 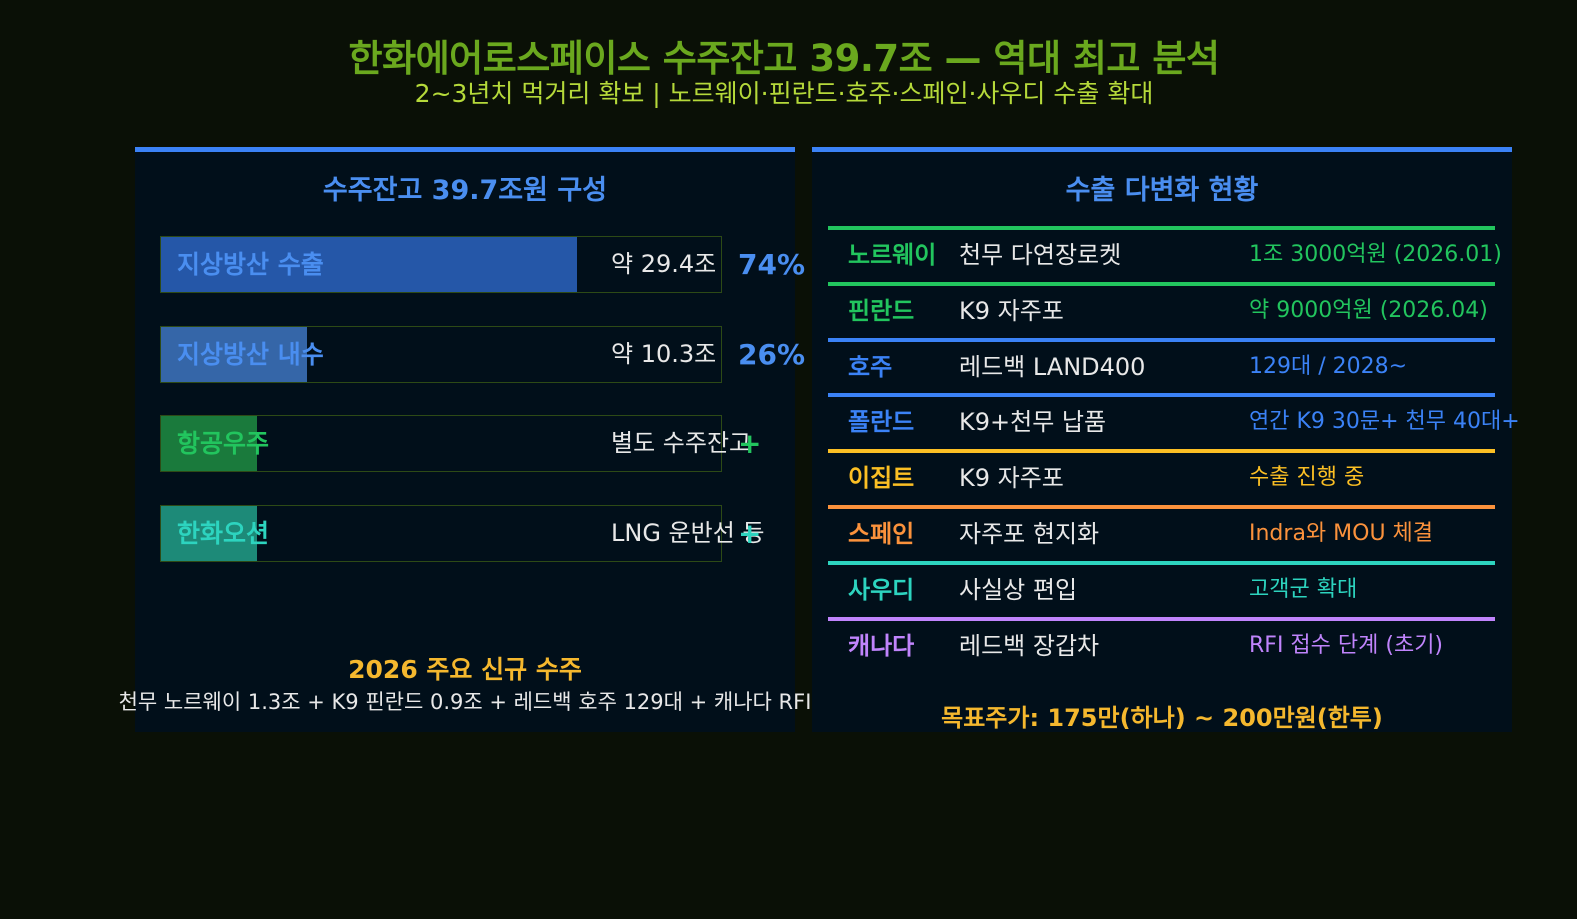 What do you see at coordinates (1368, 308) in the screenshot?
I see `row-info: 약 9000억원 (2026.04)` at bounding box center [1368, 308].